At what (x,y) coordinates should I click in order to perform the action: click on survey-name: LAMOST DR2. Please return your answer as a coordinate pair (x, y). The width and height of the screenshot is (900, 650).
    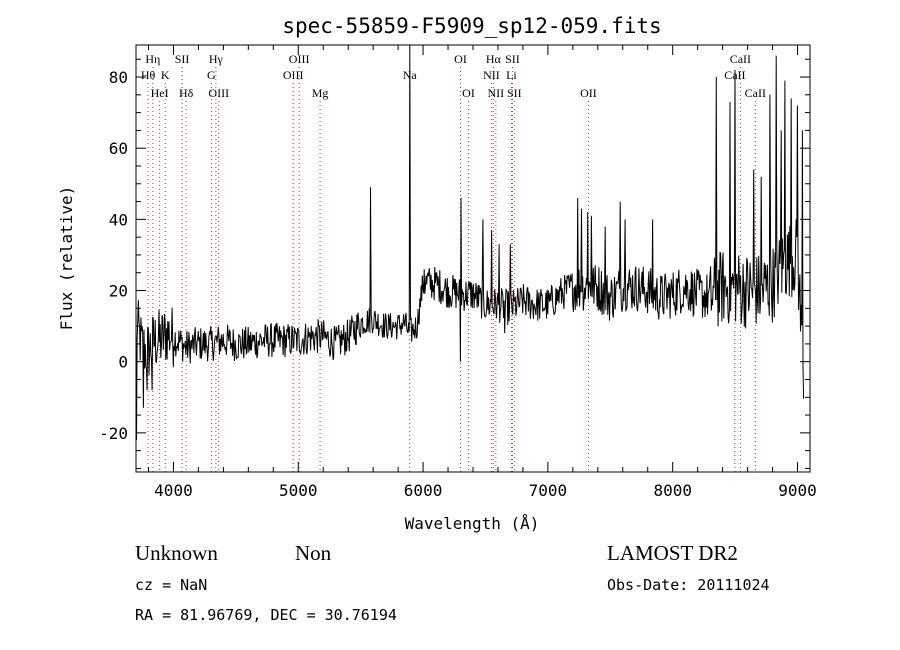
    Looking at the image, I should click on (672, 553).